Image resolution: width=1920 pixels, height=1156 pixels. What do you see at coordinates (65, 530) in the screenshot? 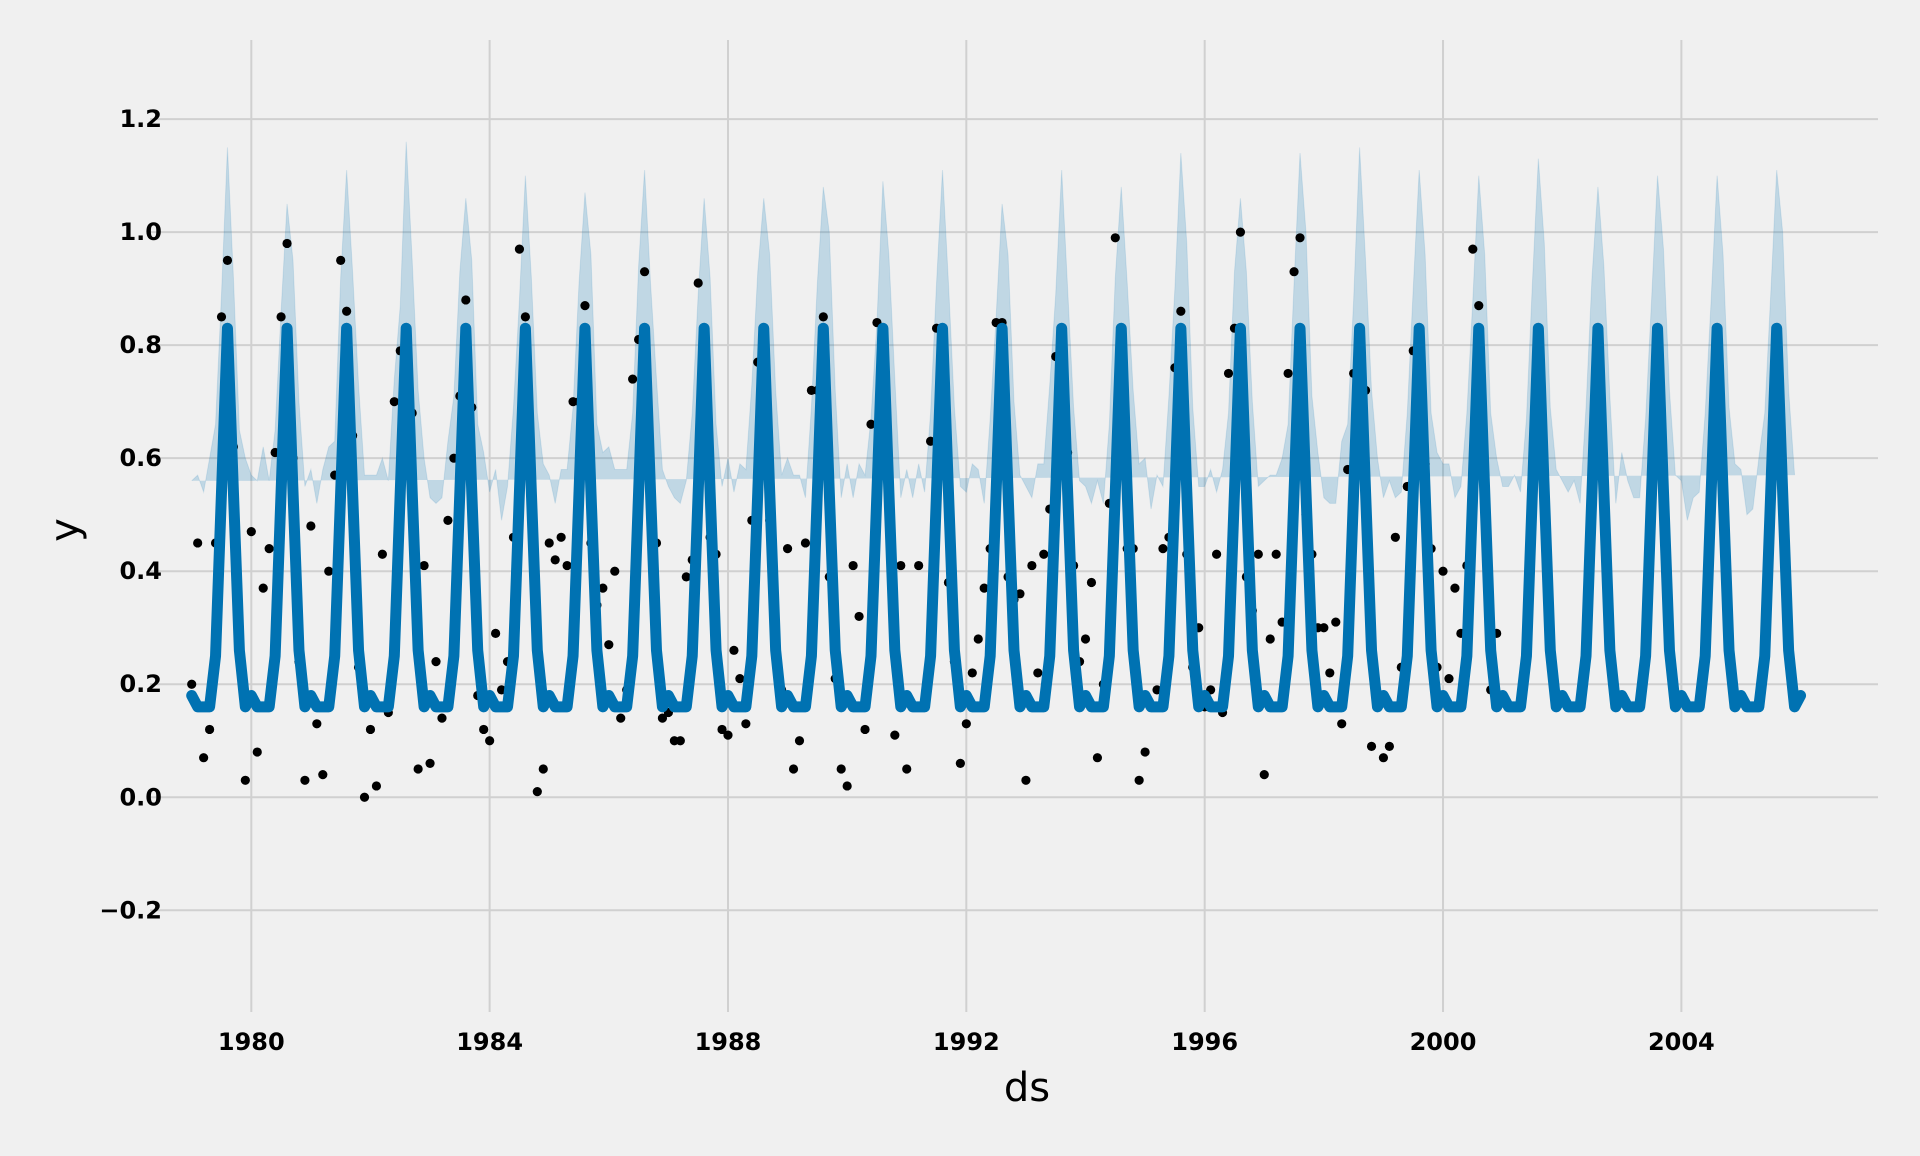
I see `y-axis-label: y` at bounding box center [65, 530].